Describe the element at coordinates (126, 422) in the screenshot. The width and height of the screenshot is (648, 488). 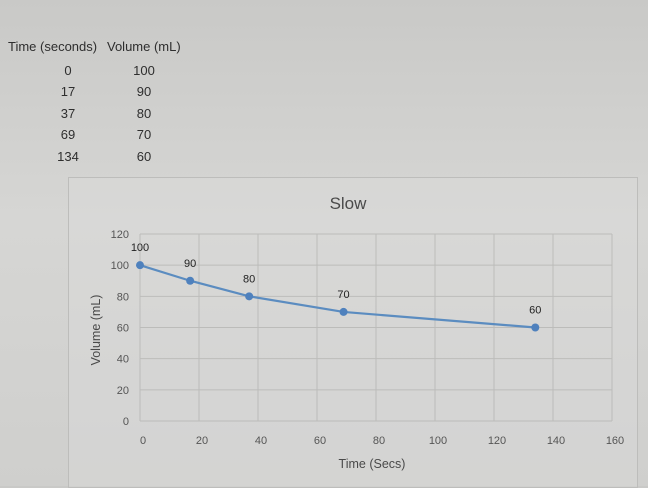
I see `y-tick-label: 0` at that location.